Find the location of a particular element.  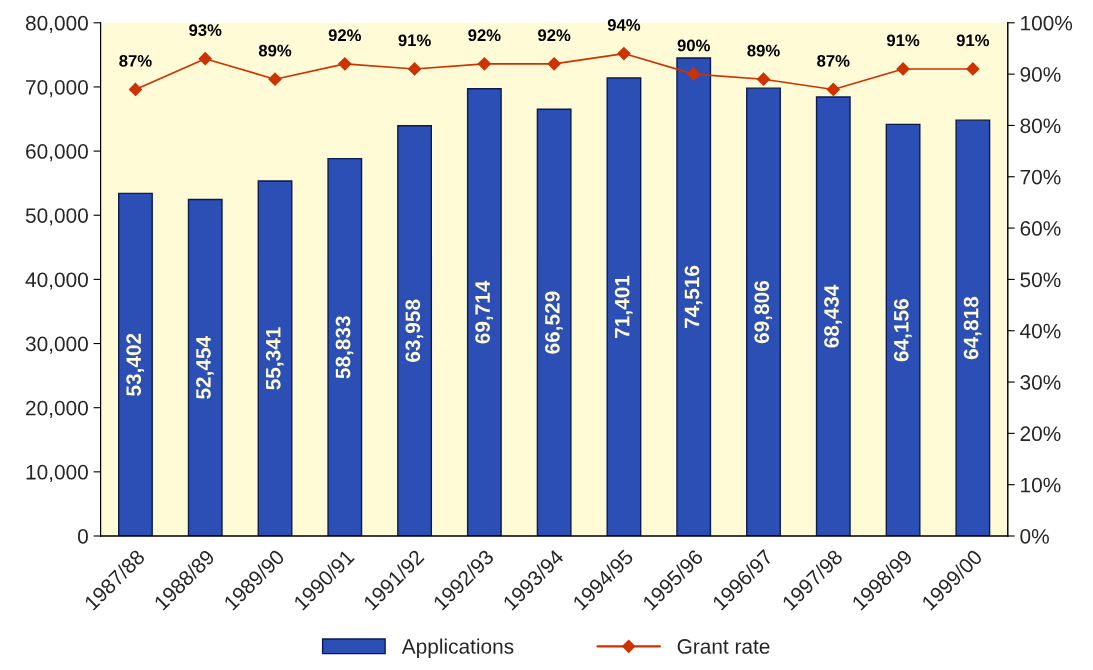

data-label: 69,714 is located at coordinates (484, 312).